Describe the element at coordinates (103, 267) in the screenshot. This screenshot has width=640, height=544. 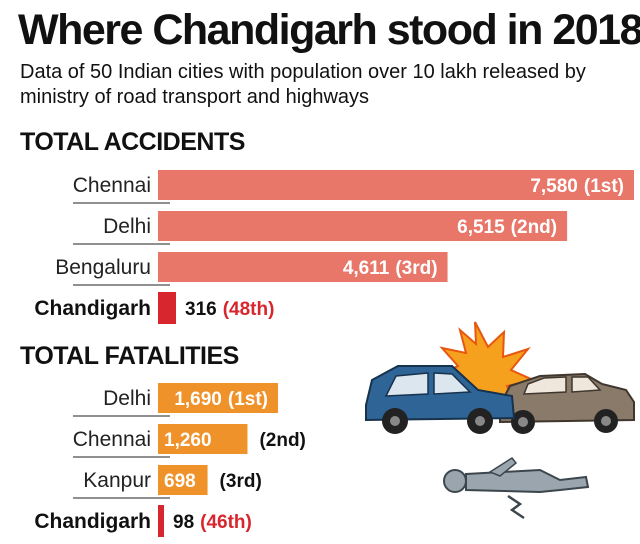
I see `accidents-label: Bengaluru` at that location.